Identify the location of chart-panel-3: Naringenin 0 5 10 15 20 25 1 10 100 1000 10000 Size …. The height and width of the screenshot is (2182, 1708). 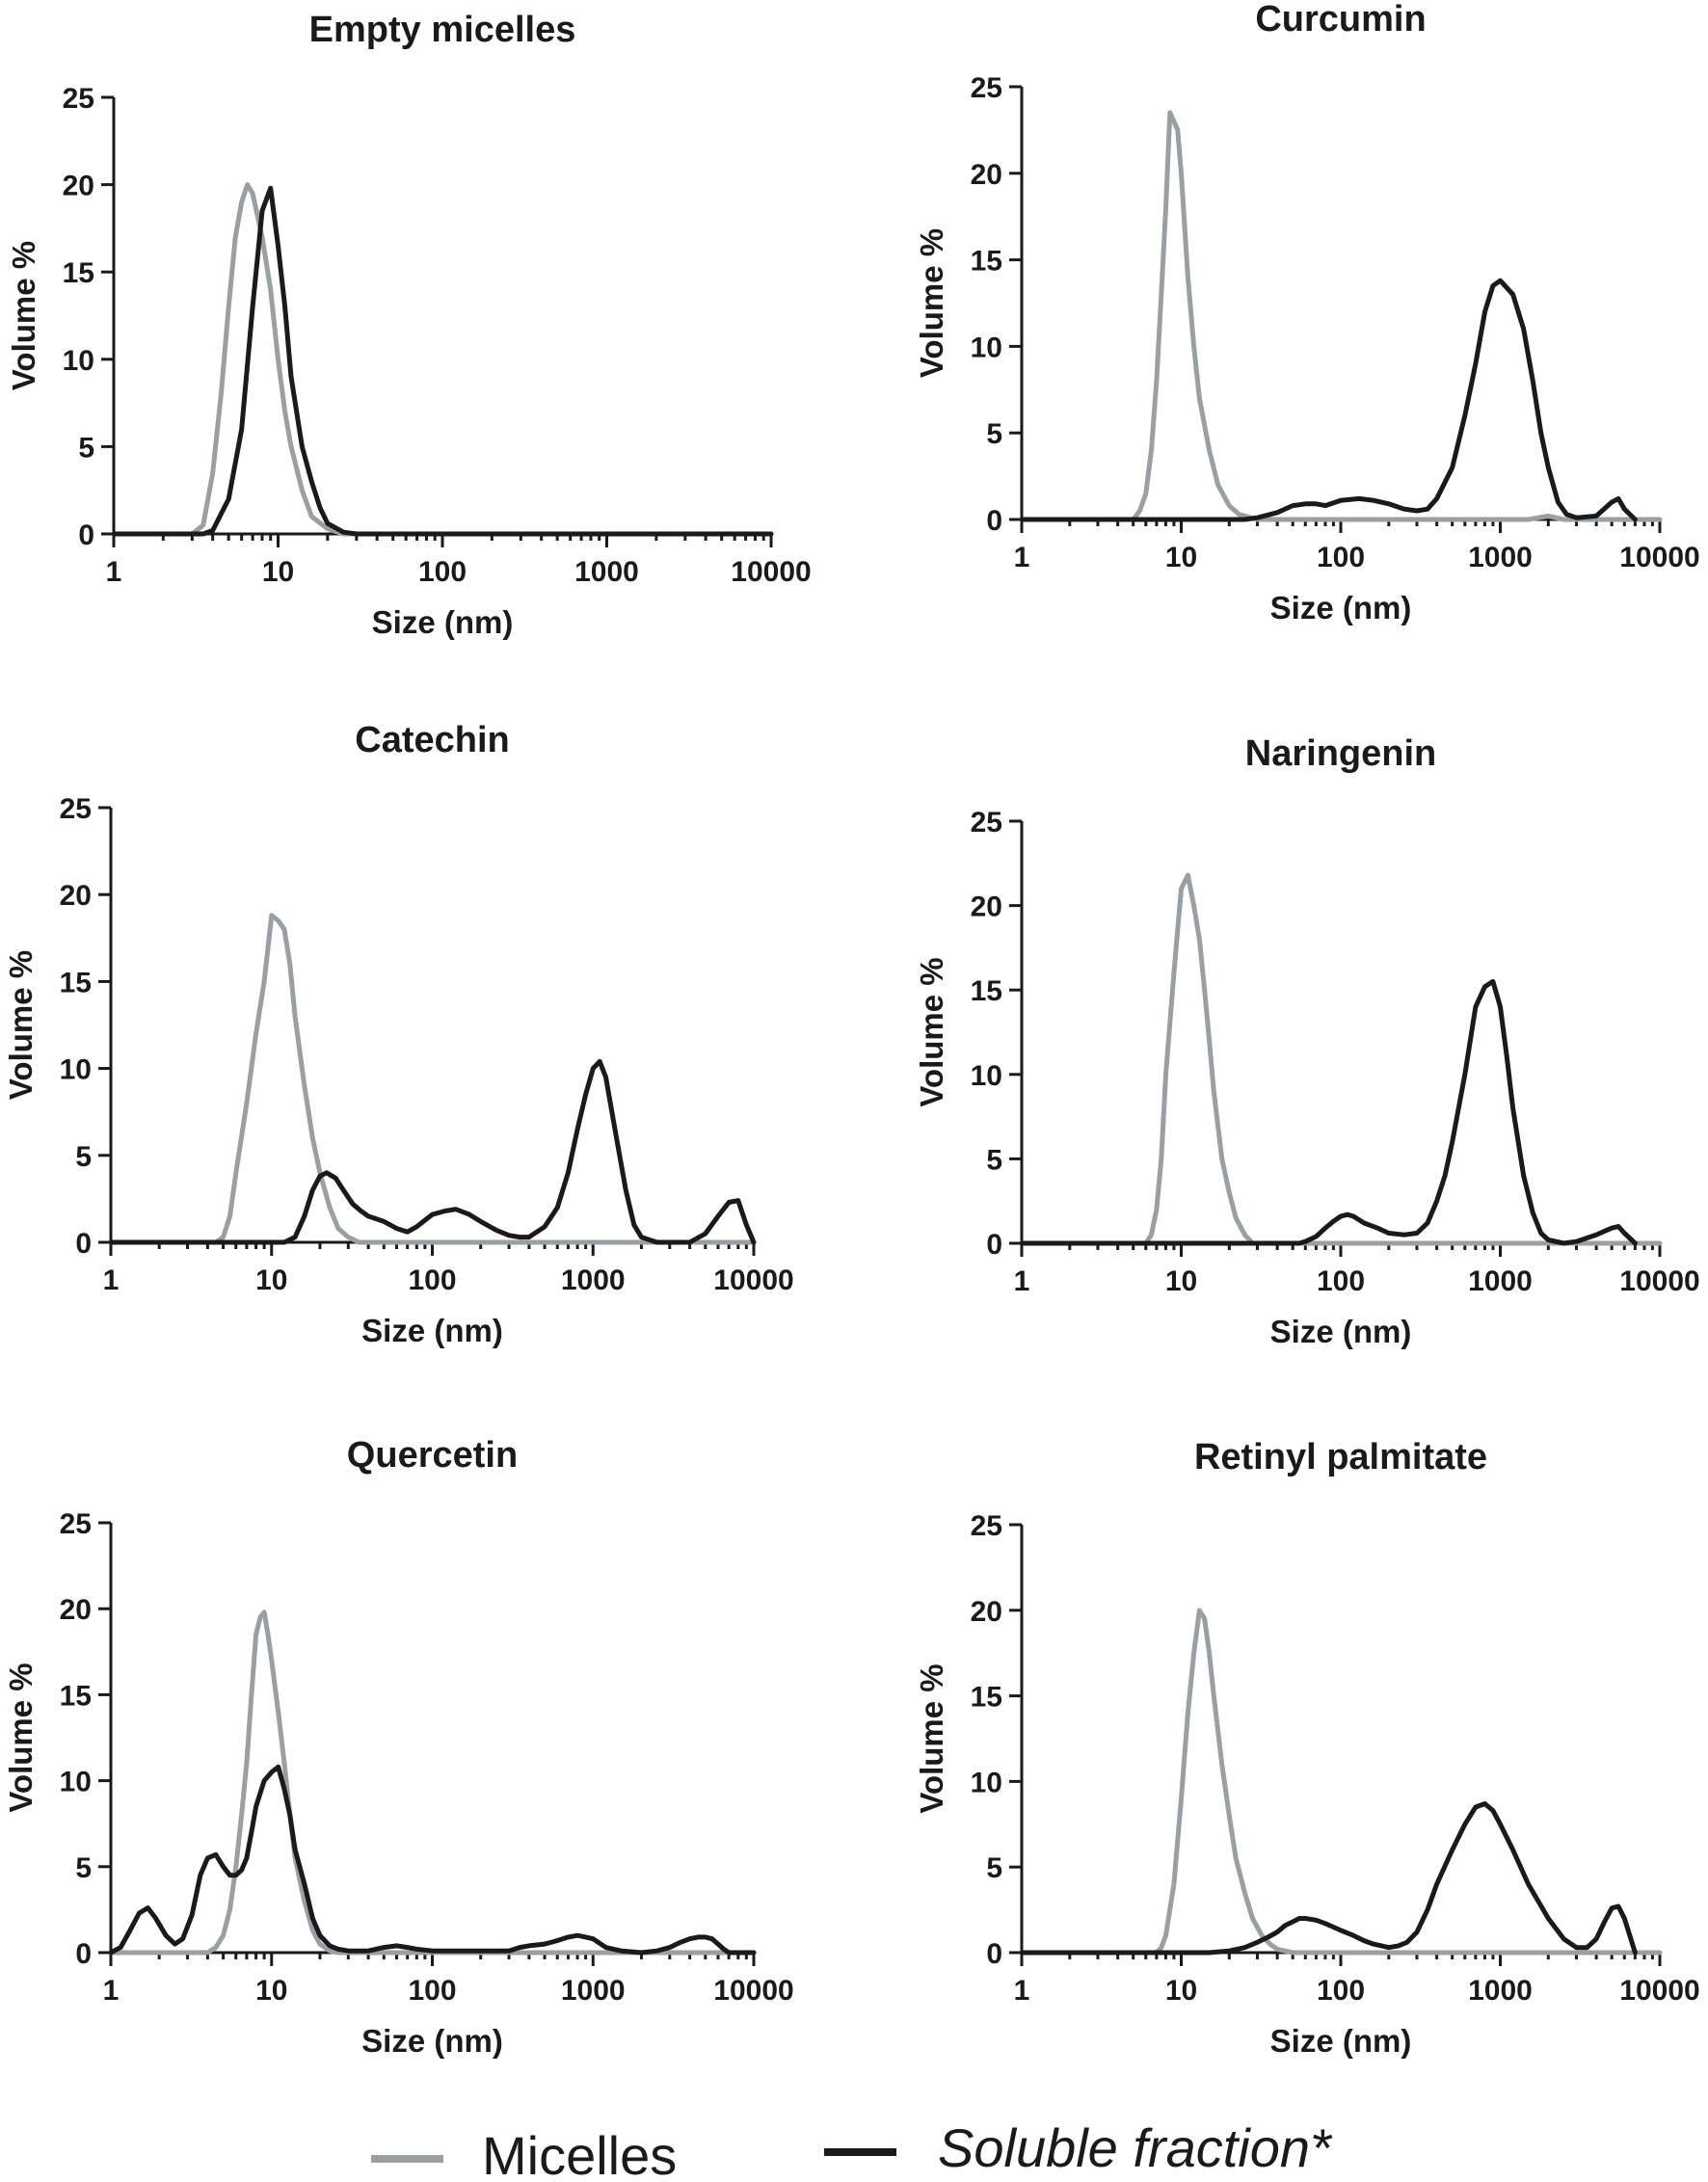
(1307, 1041).